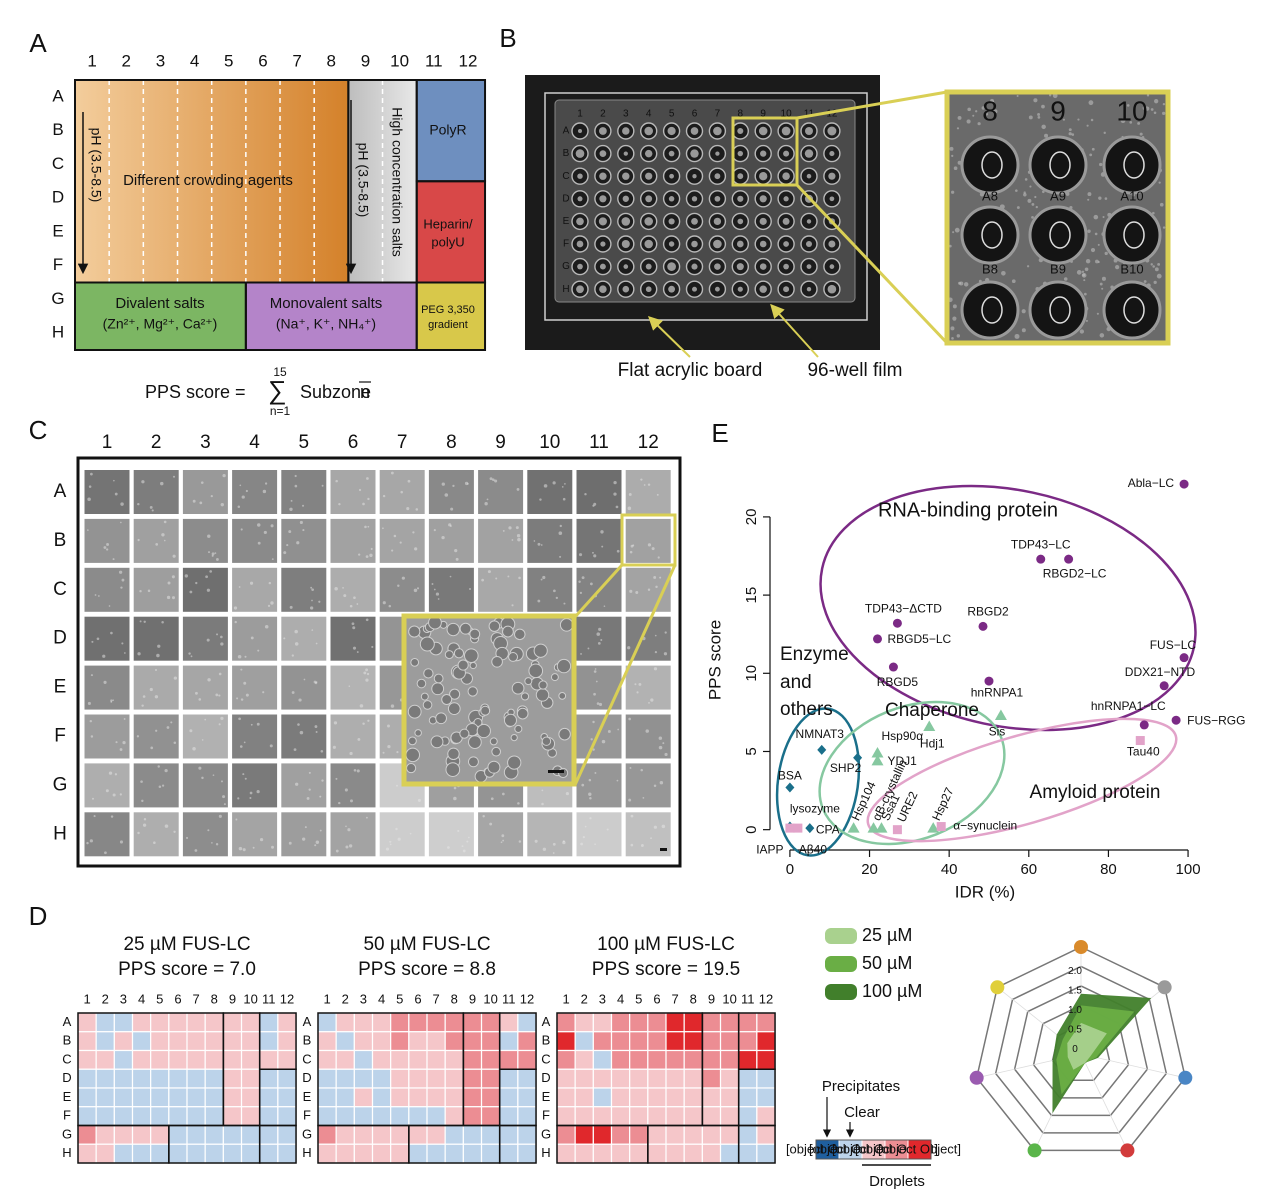 This screenshot has width=1270, height=1204. What do you see at coordinates (990, 195) in the screenshot?
I see `inset-well-label: A8` at bounding box center [990, 195].